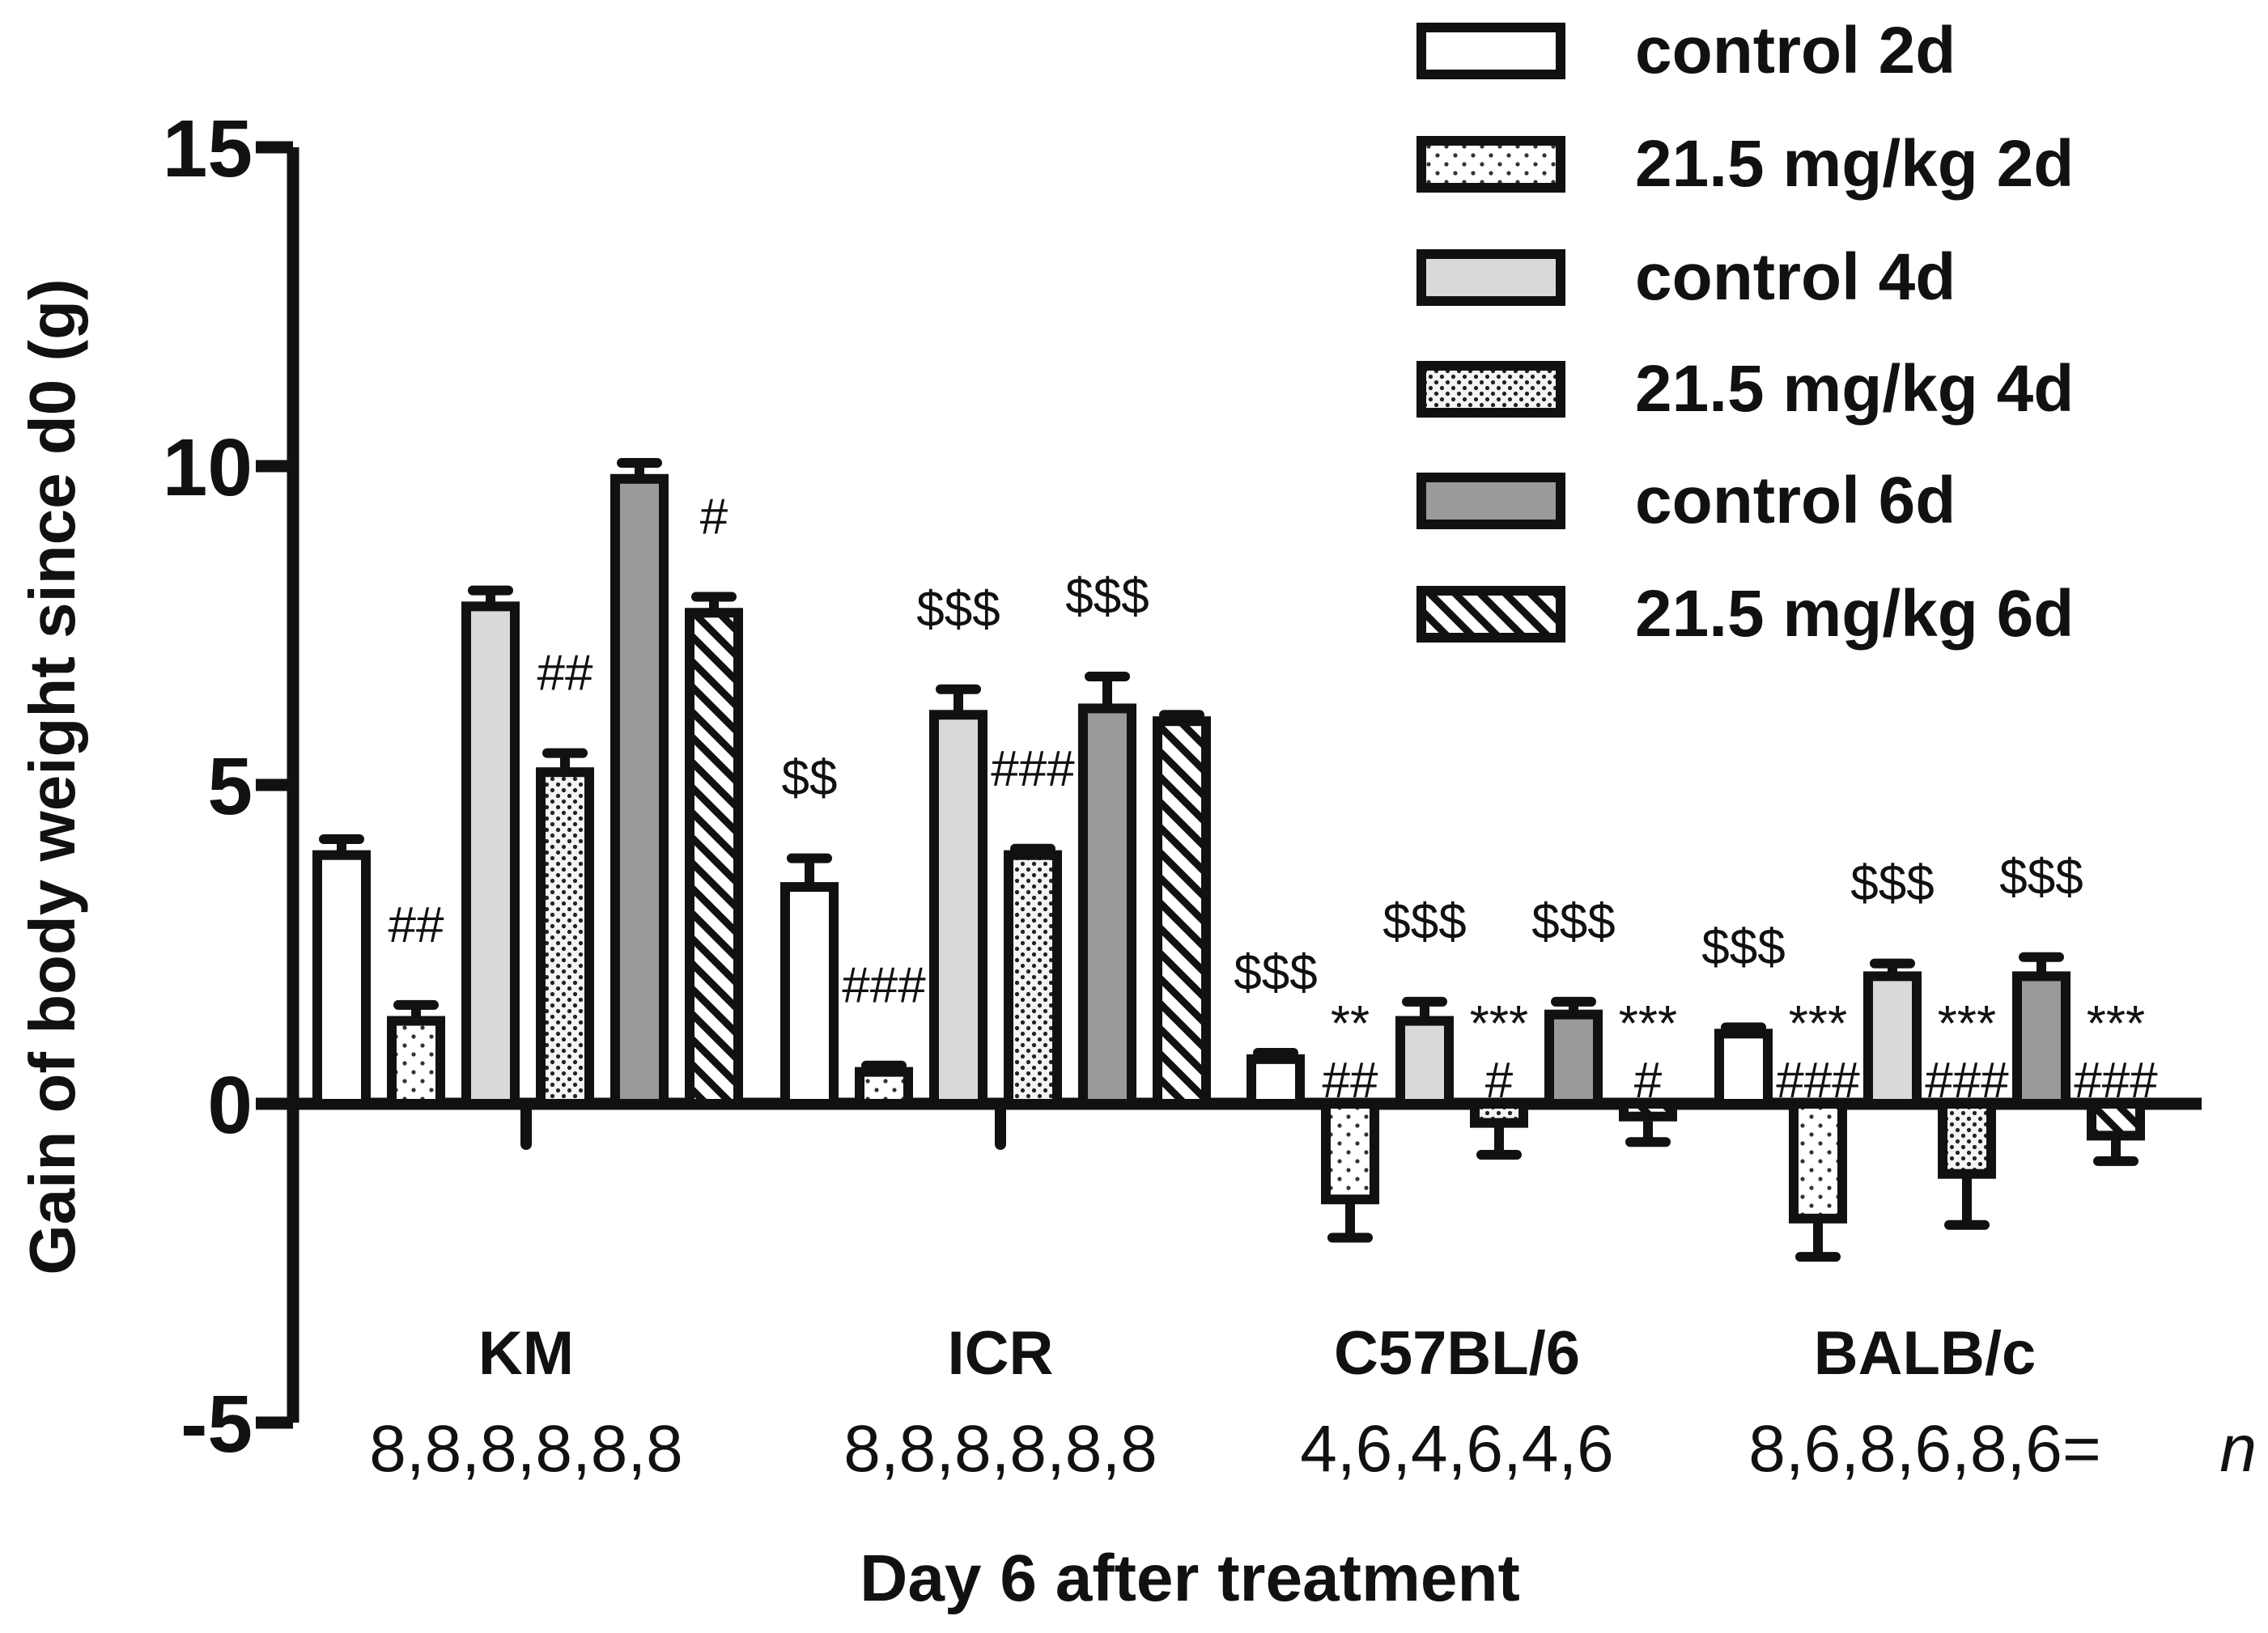 The image size is (2268, 1633). What do you see at coordinates (1457, 1449) in the screenshot?
I see `n-label: 4,6,4,6,4,6` at bounding box center [1457, 1449].